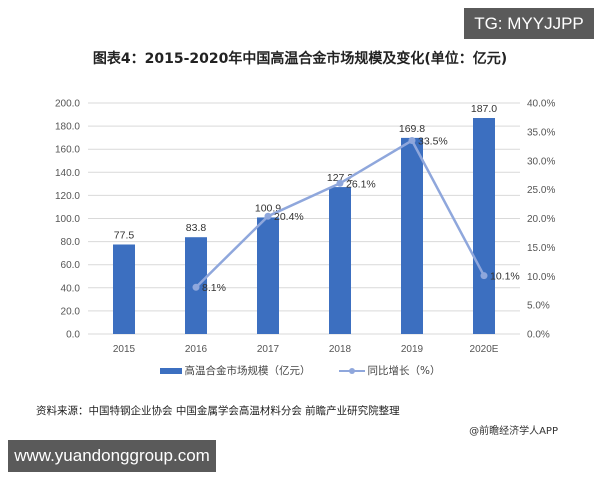 The width and height of the screenshot is (600, 480). Describe the element at coordinates (124, 349) in the screenshot. I see `x-tick: 2015` at that location.